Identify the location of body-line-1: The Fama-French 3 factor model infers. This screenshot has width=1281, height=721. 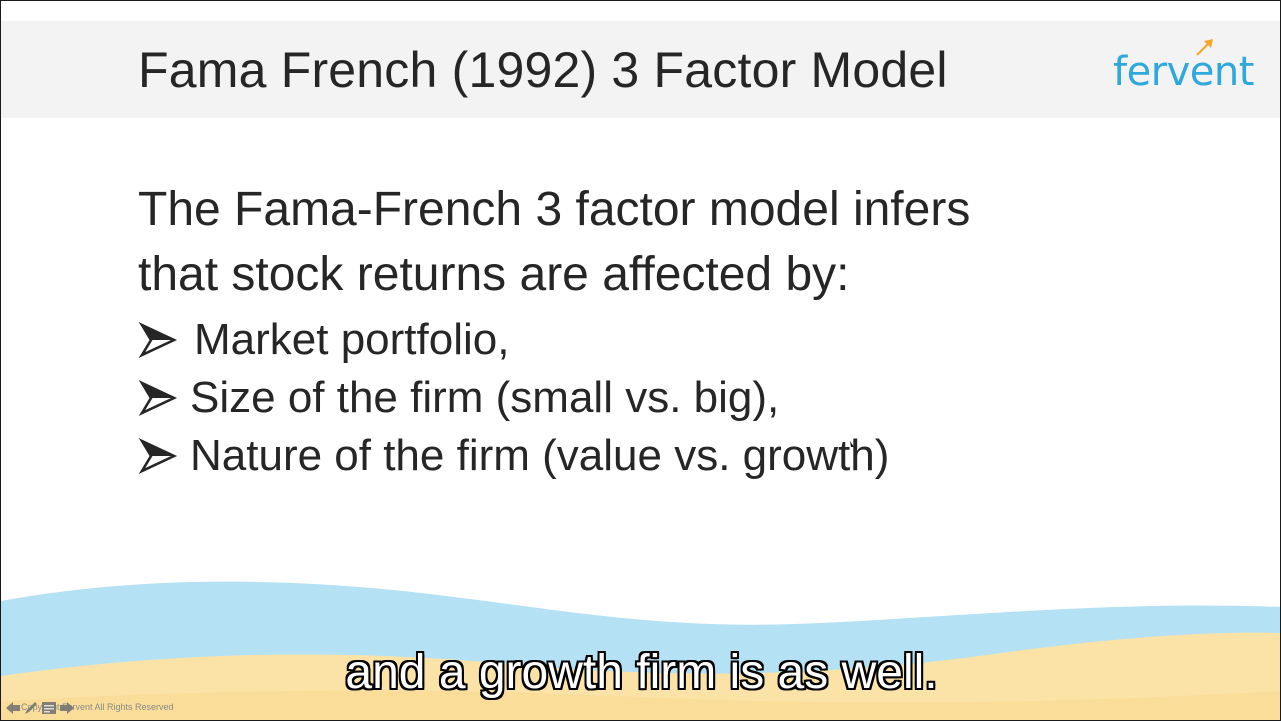
(554, 209).